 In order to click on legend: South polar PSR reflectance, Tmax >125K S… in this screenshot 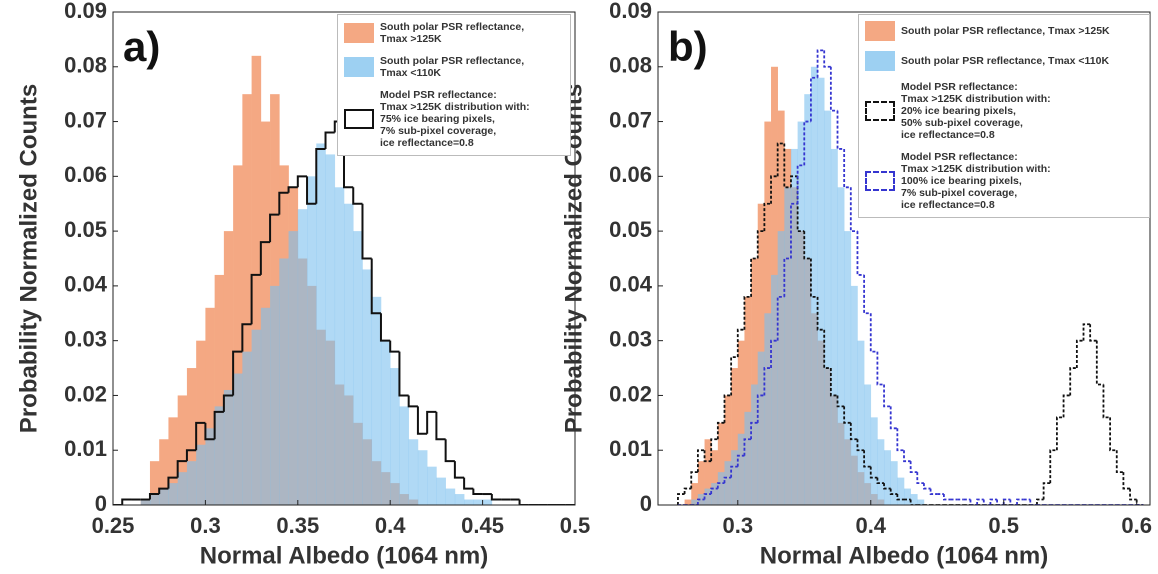, I will do `click(1004, 116)`.